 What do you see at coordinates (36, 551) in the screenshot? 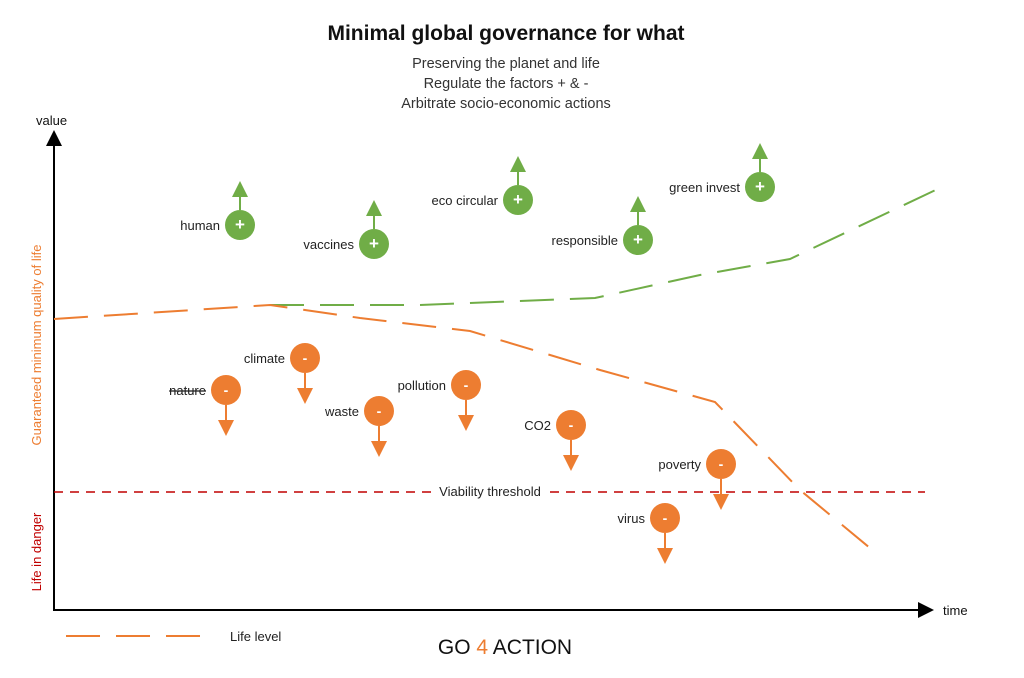
I see `danger-side-label: Life in danger` at bounding box center [36, 551].